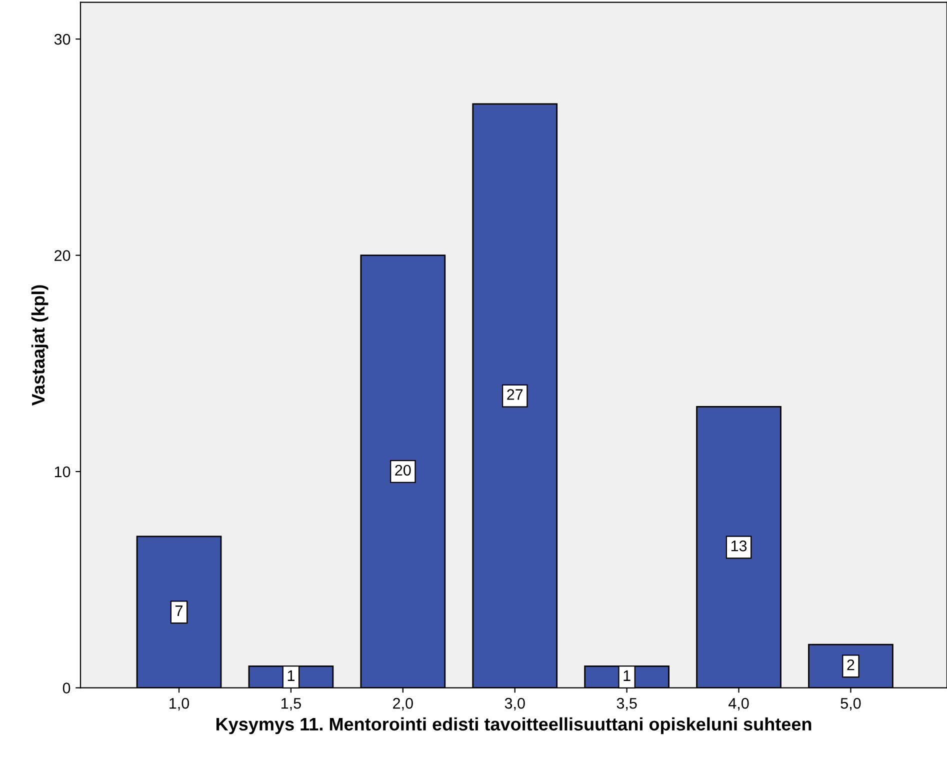 The image size is (947, 760). Describe the element at coordinates (850, 664) in the screenshot. I see `data-label: 2` at that location.